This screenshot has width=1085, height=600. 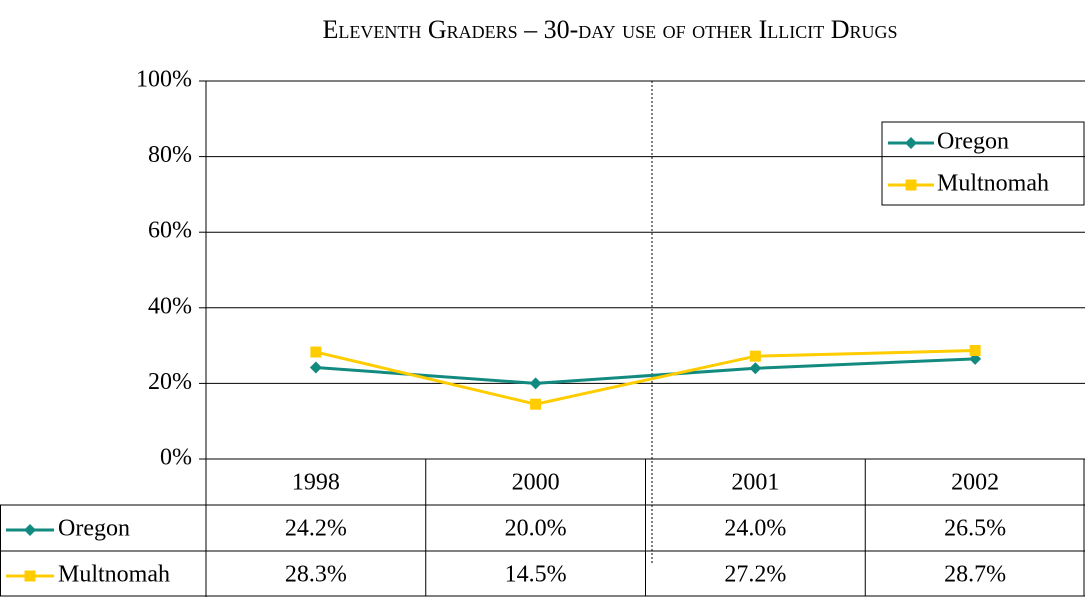 I want to click on table-value: 20.0%, so click(x=536, y=529).